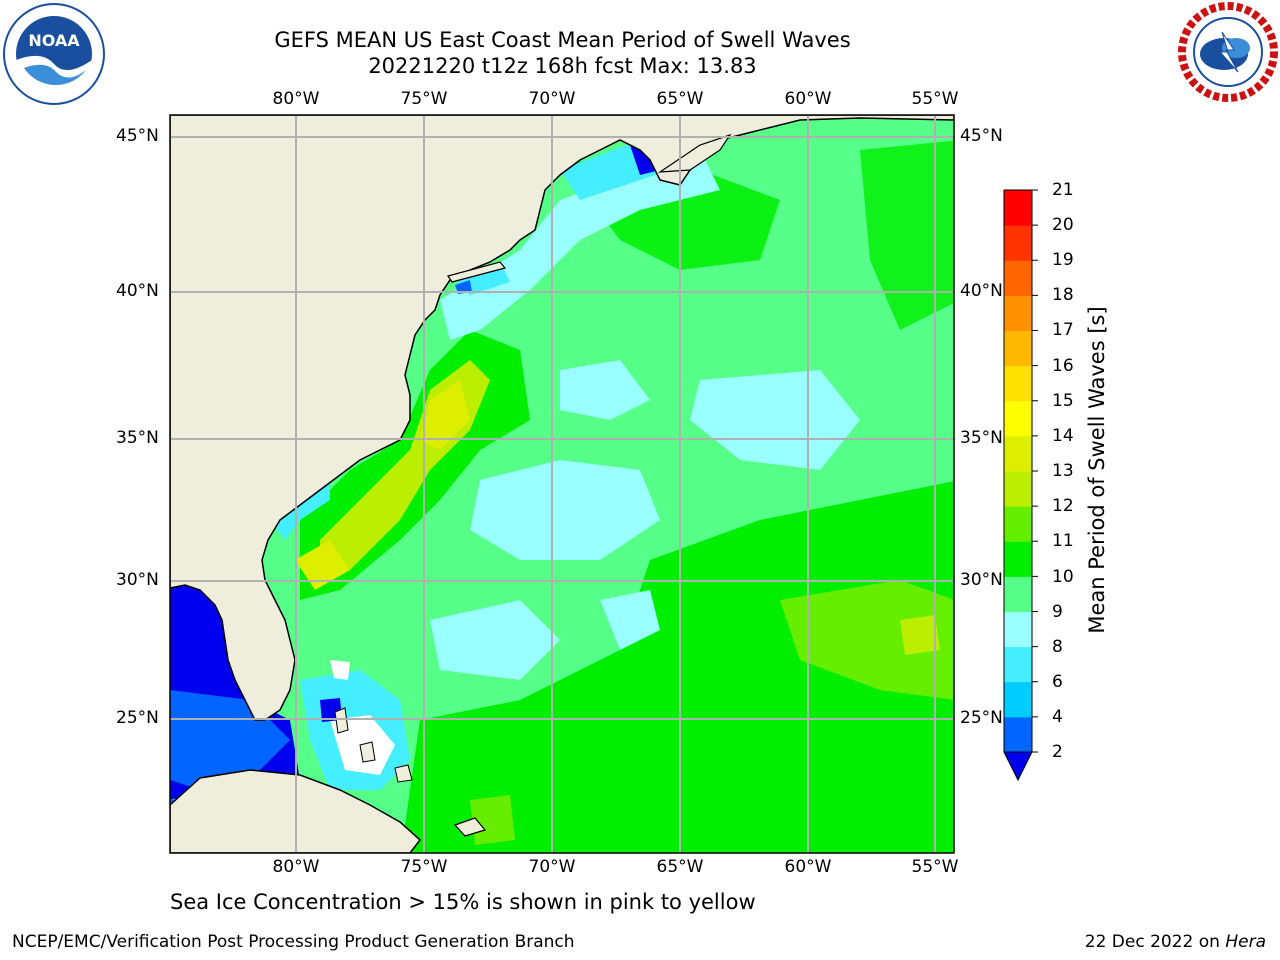  Describe the element at coordinates (137, 136) in the screenshot. I see `lat-label-left: 45°N` at that location.